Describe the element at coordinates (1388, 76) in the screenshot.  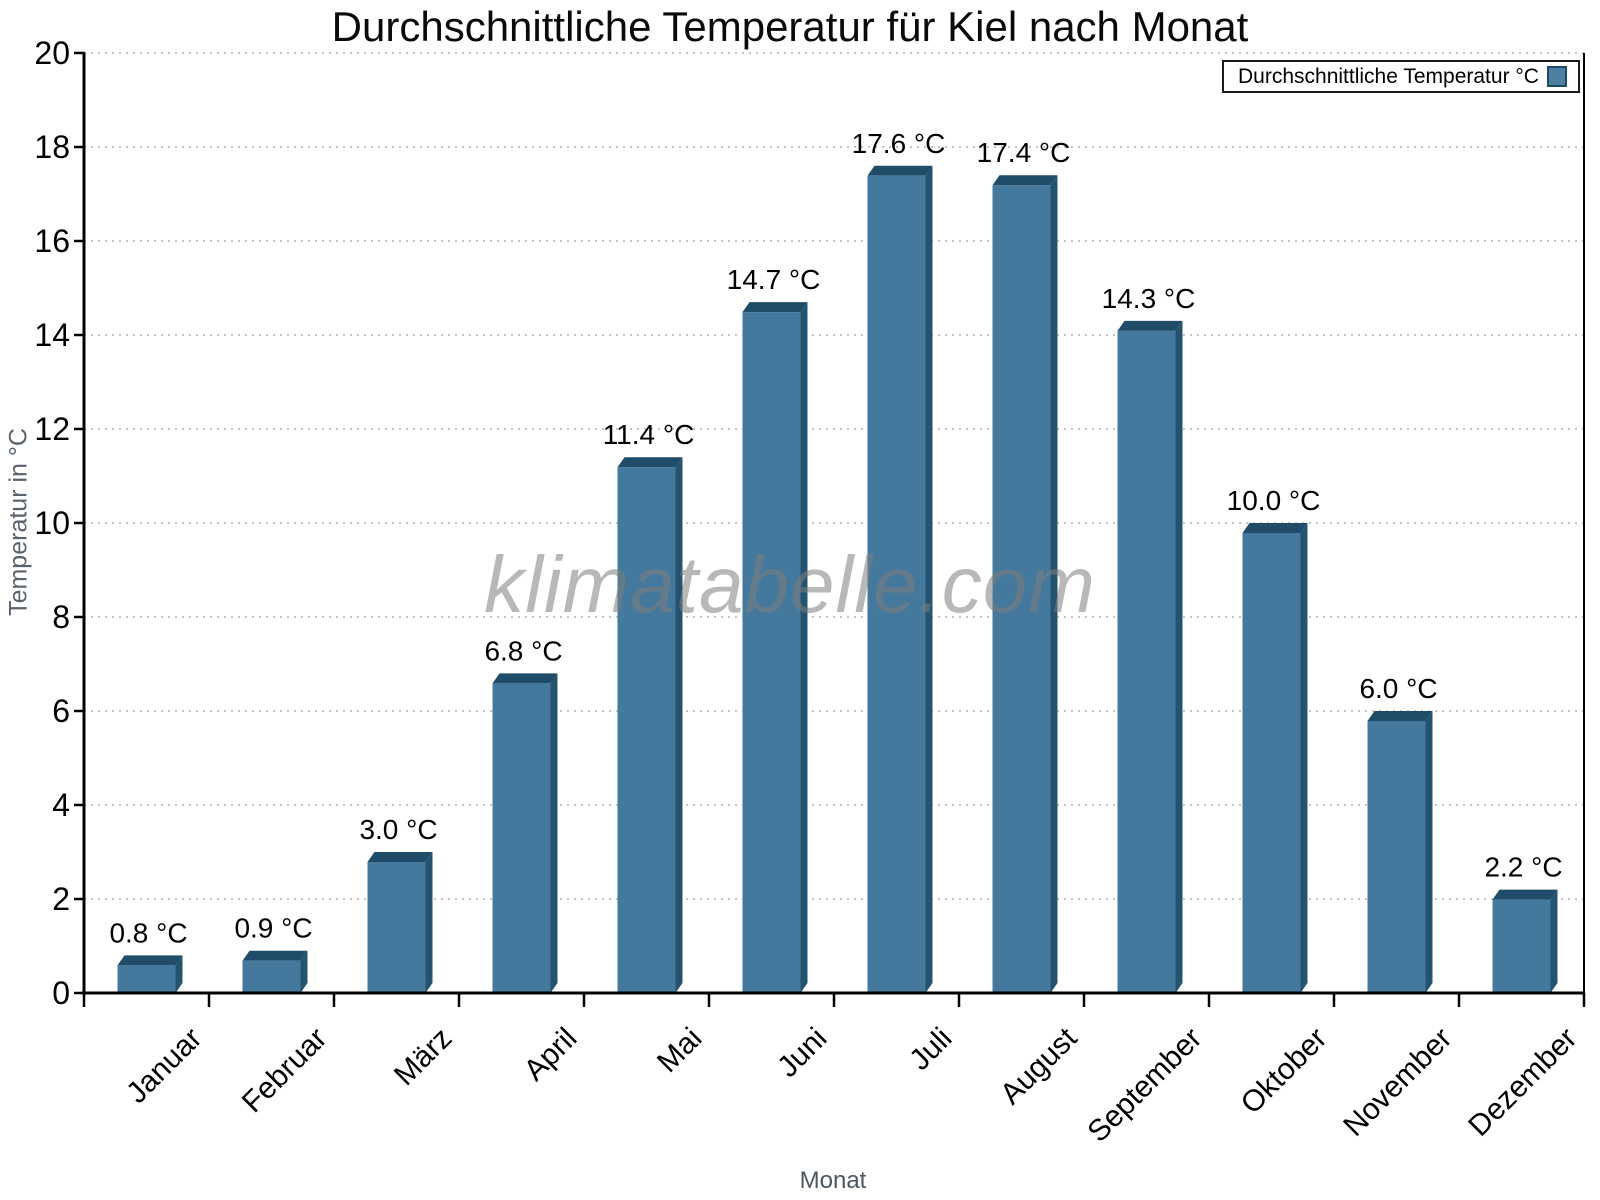
I see `legend-label: Durchschnittliche Temperatur °C` at that location.